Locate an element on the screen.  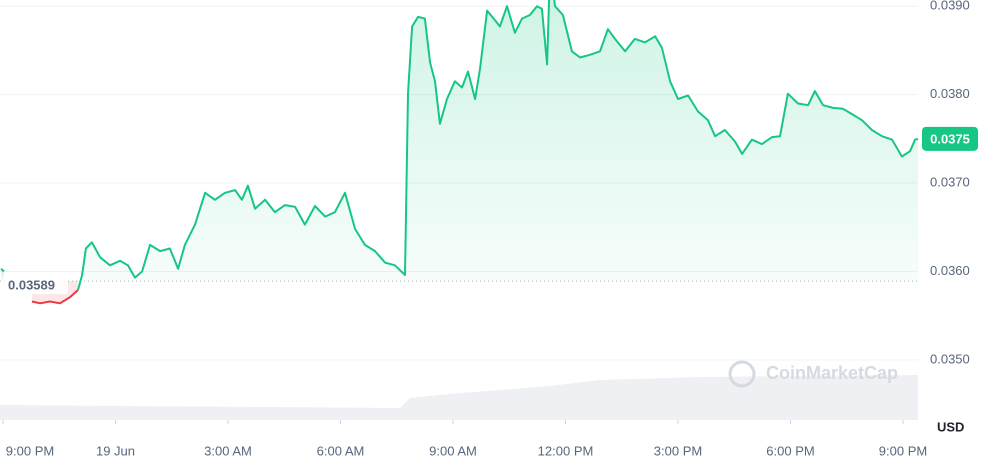
current-price-label: 0.0375 is located at coordinates (950, 138).